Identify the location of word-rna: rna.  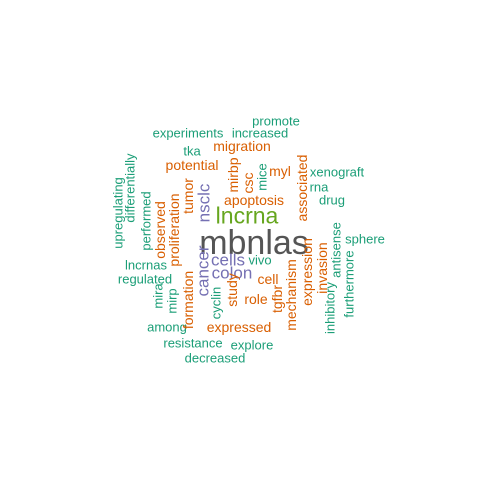
(319, 187).